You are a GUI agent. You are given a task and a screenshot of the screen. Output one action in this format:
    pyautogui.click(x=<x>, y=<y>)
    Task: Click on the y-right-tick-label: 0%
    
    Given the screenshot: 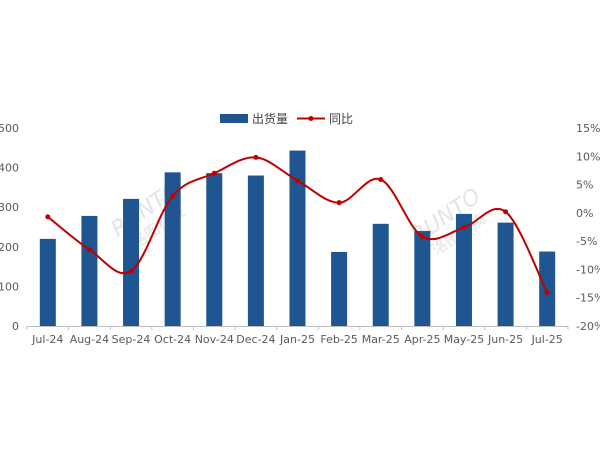 What is the action you would take?
    pyautogui.click(x=584, y=213)
    